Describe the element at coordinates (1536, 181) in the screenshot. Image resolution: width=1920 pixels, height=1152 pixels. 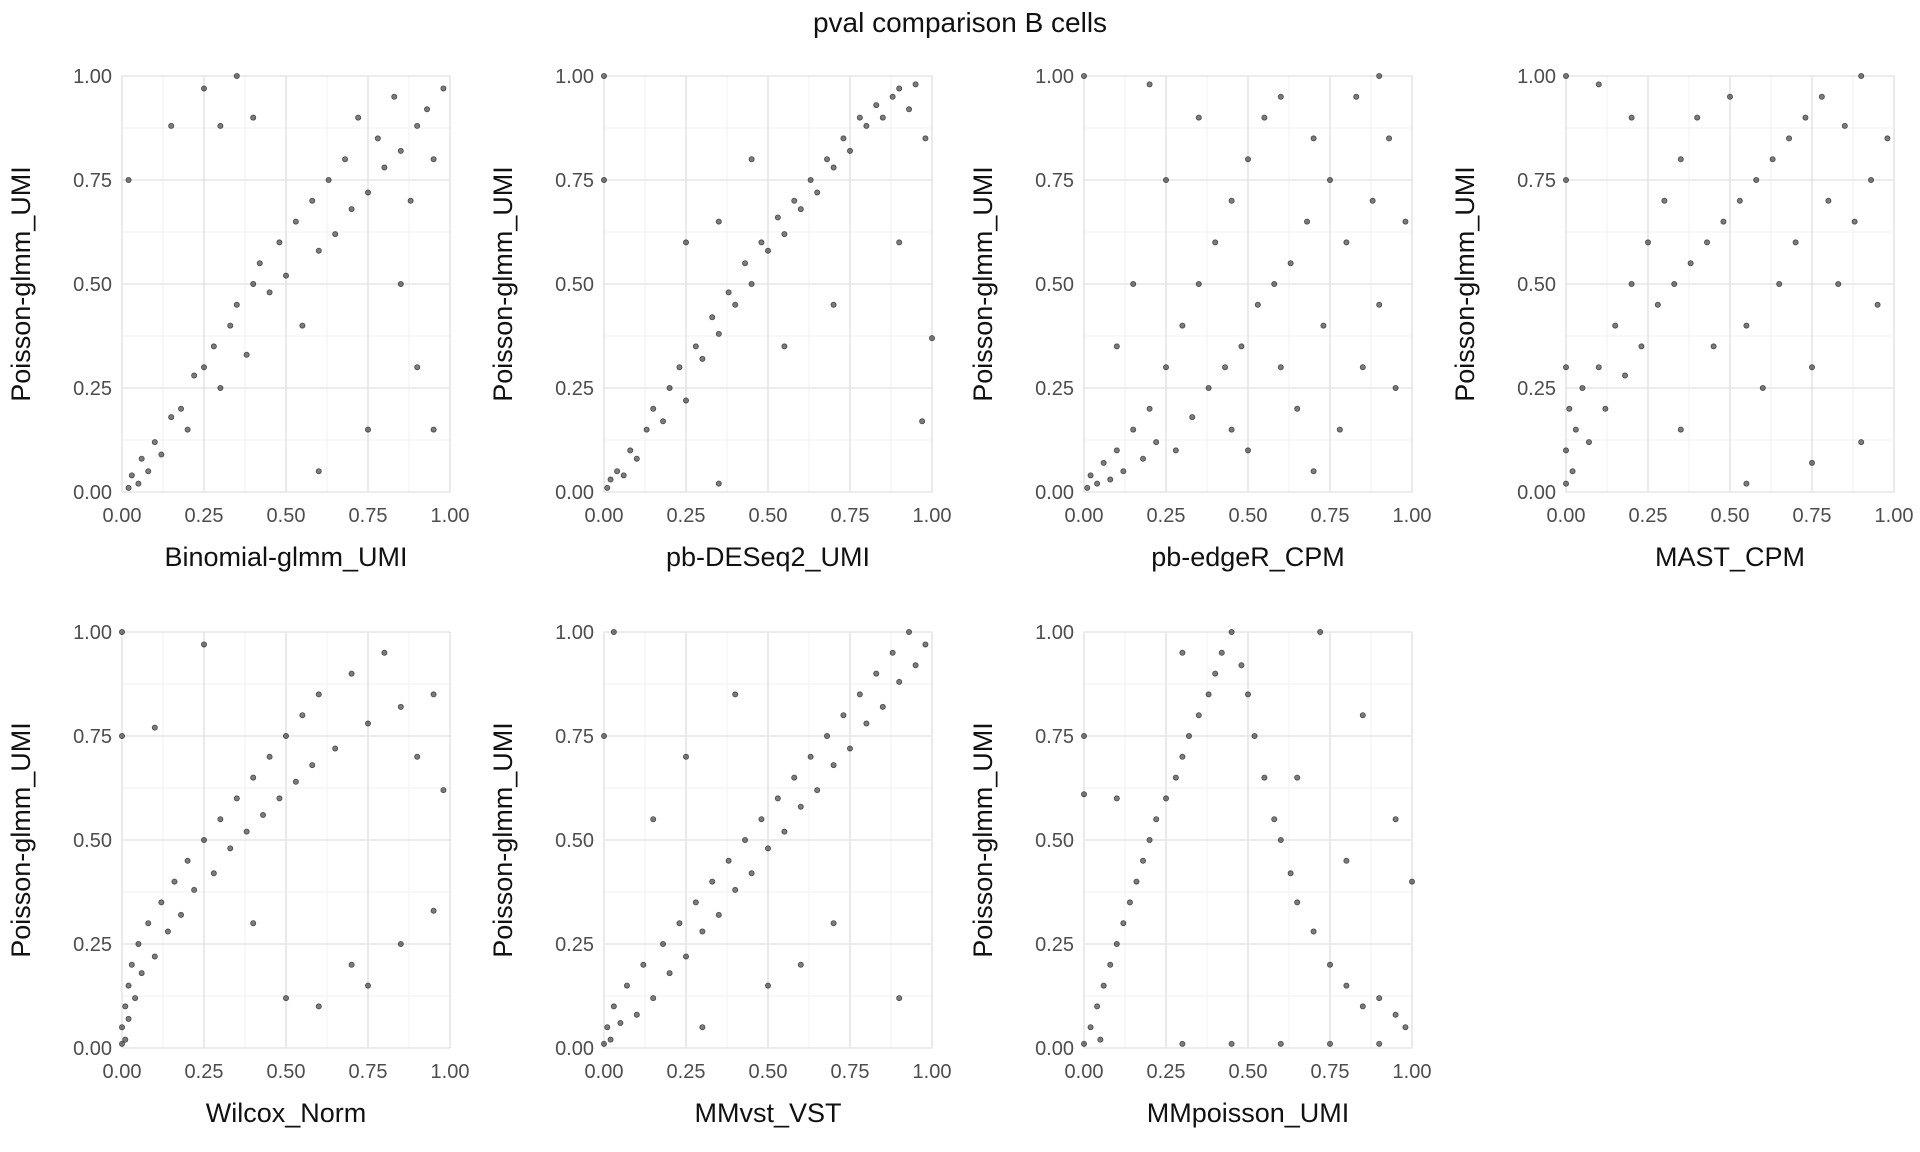
I see `y-tick-label: 0.75` at that location.